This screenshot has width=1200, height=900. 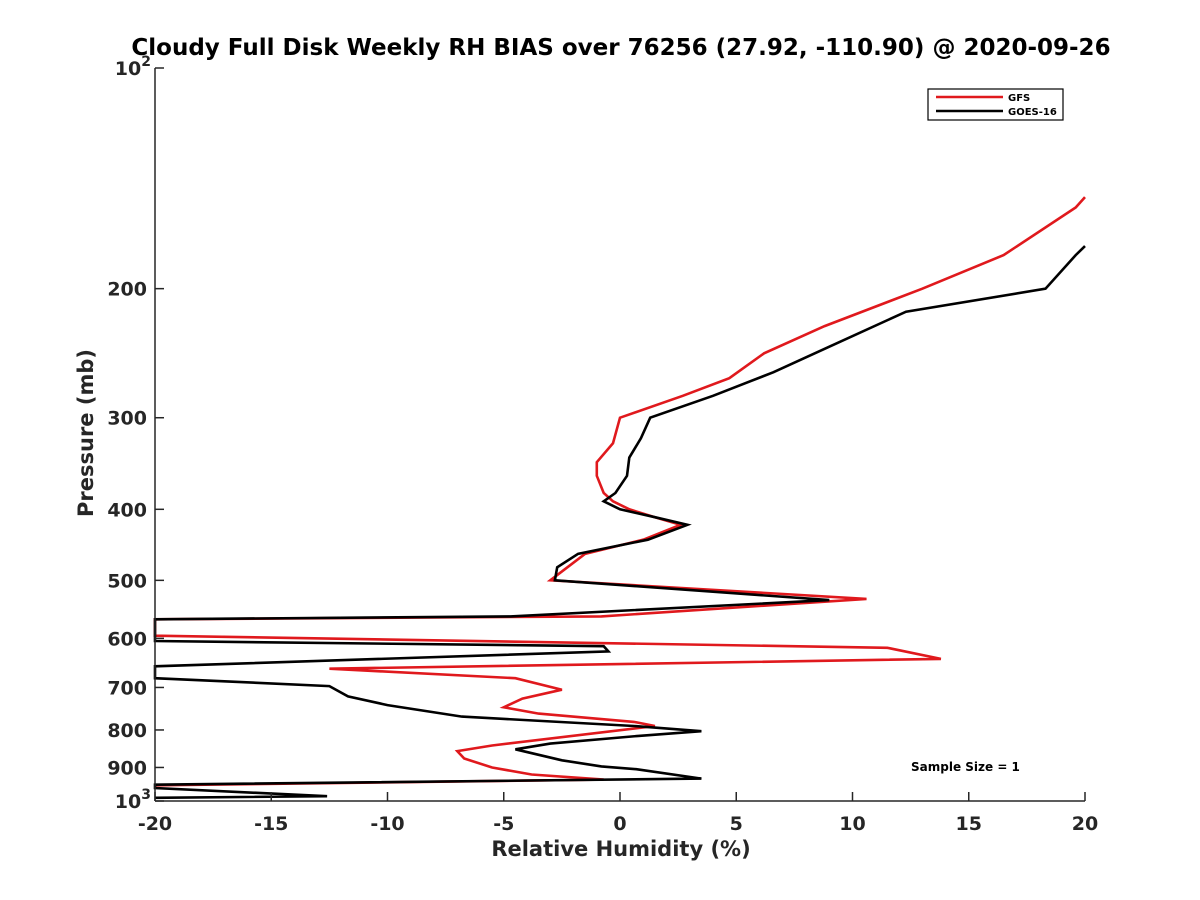 I want to click on sample-size-annotation: Sample Size = 1, so click(x=965, y=767).